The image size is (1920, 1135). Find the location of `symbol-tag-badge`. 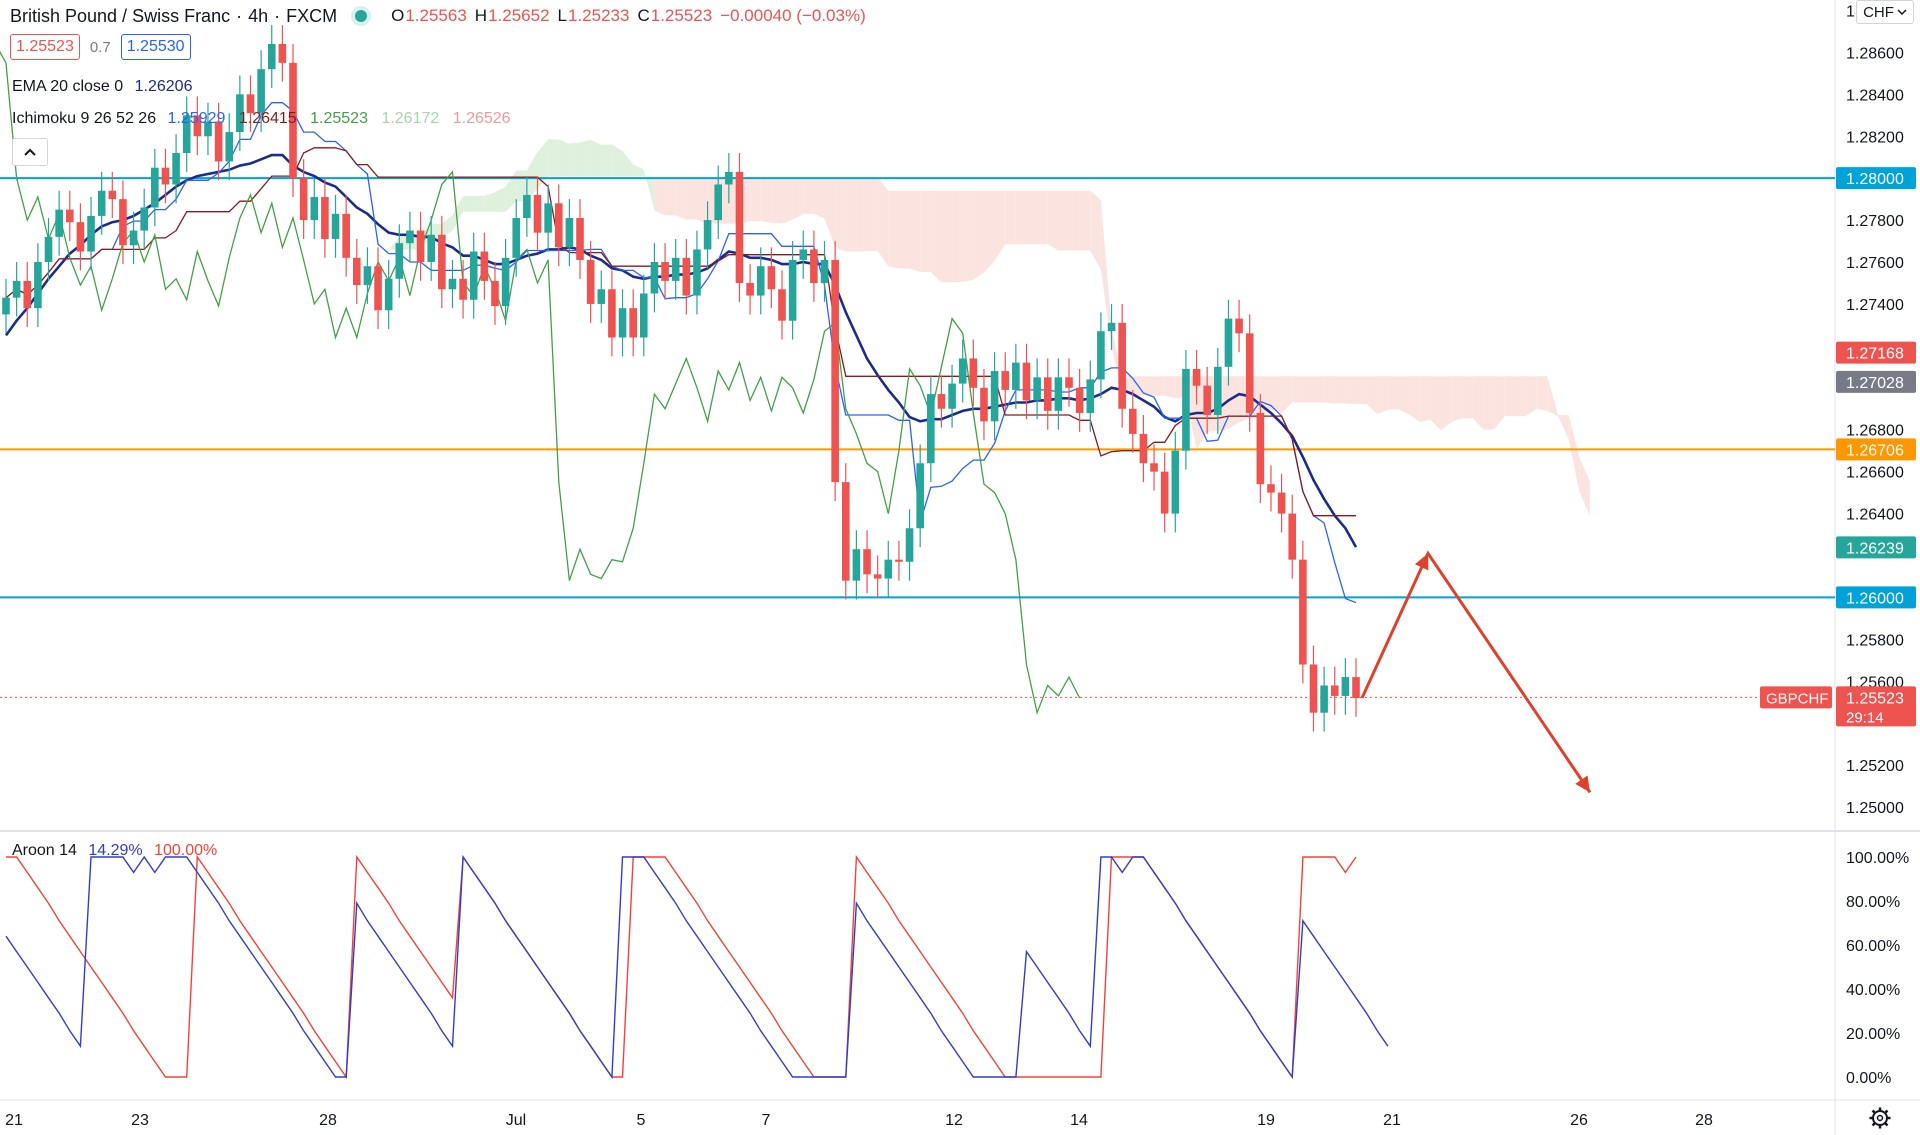

symbol-tag-badge is located at coordinates (1796, 697).